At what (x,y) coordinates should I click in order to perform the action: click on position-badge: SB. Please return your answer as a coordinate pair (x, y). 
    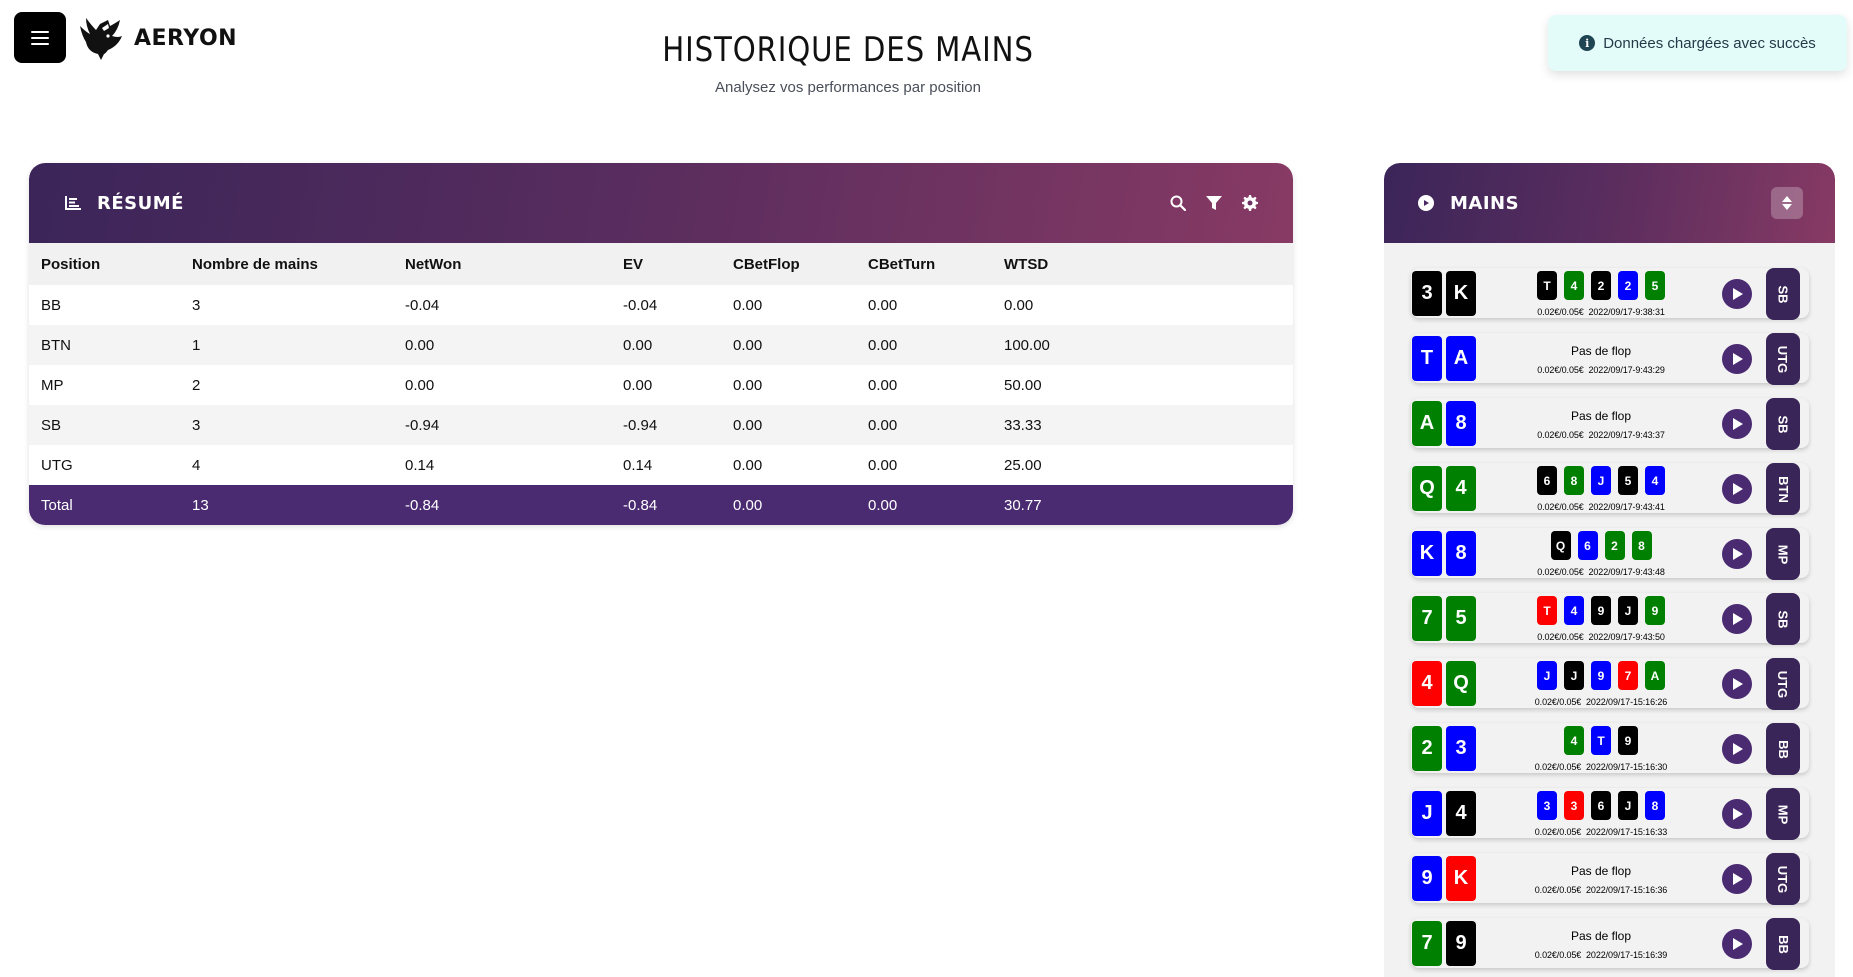
    Looking at the image, I should click on (1783, 294).